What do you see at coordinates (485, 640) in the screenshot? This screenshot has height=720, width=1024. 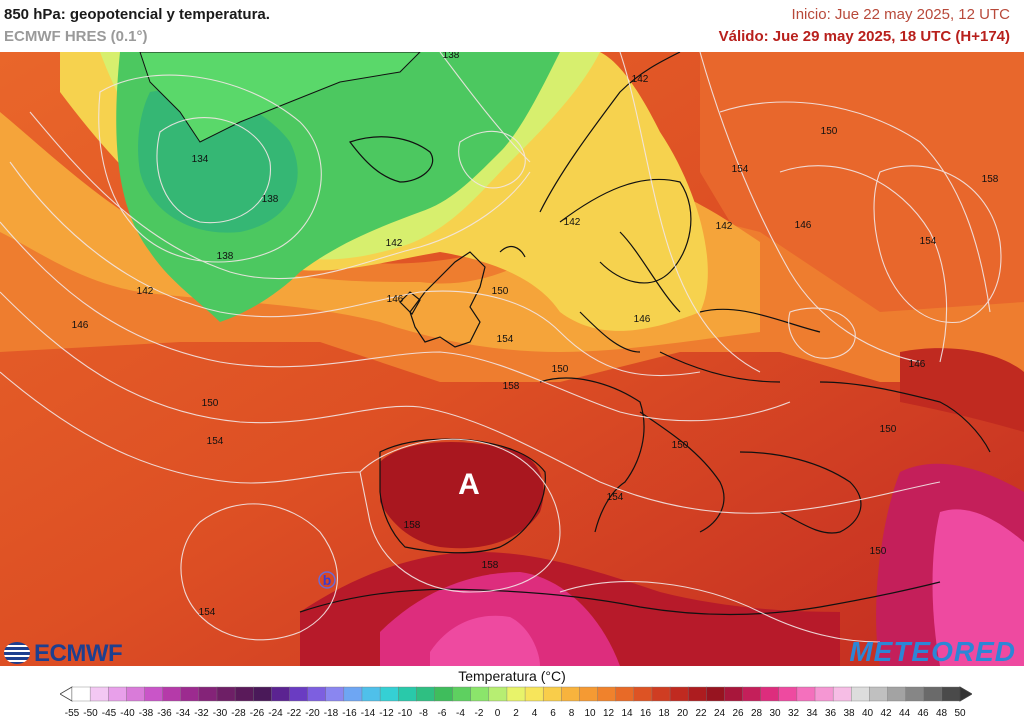 I see `temp-field-sahara-core` at bounding box center [485, 640].